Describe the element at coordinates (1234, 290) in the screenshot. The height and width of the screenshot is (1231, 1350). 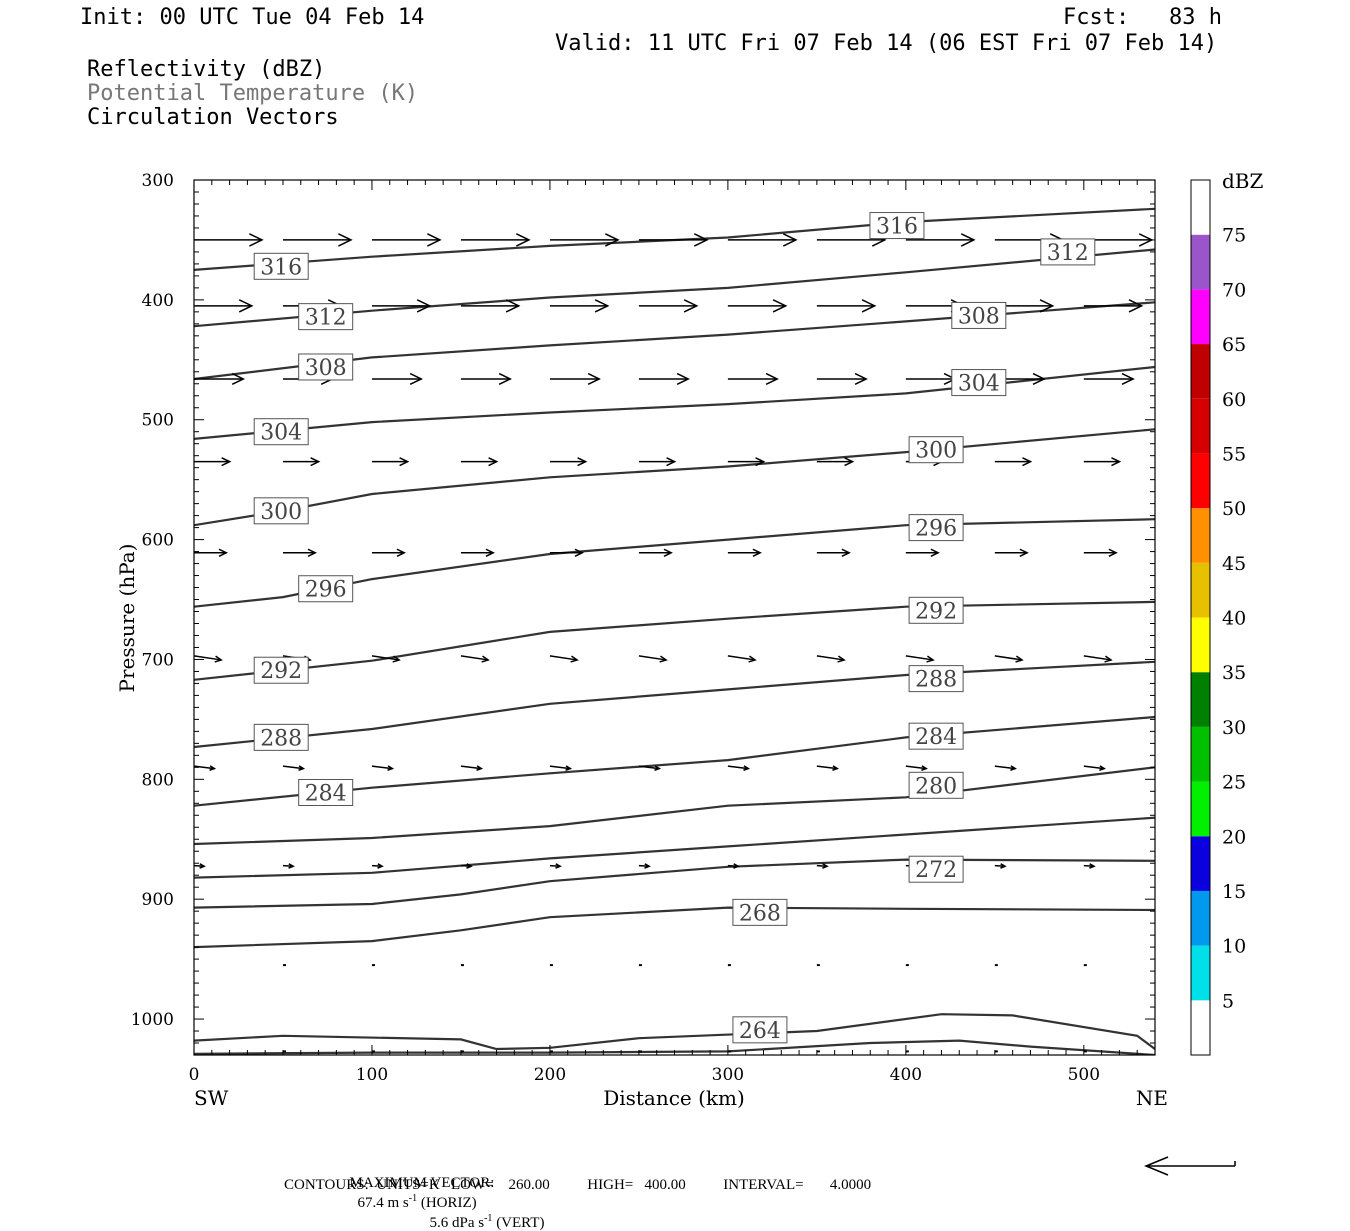
I see `colorbar-level-label: 70` at that location.